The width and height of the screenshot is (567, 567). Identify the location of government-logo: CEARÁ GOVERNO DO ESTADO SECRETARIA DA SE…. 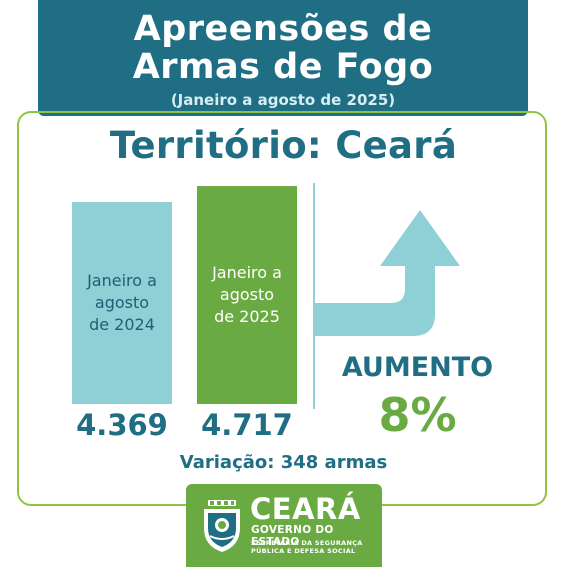
(284, 525).